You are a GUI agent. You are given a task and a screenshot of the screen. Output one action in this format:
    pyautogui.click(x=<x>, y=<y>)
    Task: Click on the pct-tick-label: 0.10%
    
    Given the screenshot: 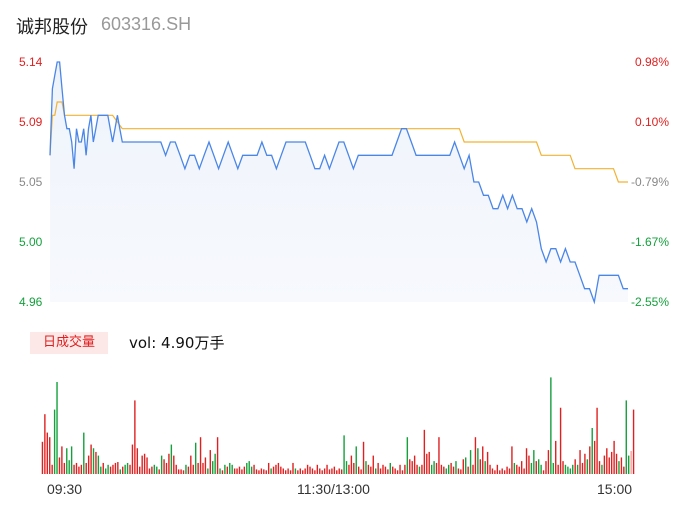 What is the action you would take?
    pyautogui.click(x=651, y=122)
    